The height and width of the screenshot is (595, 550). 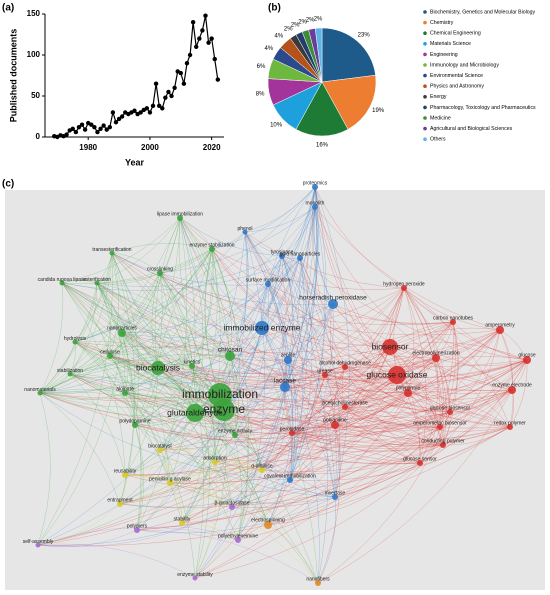 What do you see at coordinates (40, 390) in the screenshot?
I see `node-label: nanomaterials` at bounding box center [40, 390].